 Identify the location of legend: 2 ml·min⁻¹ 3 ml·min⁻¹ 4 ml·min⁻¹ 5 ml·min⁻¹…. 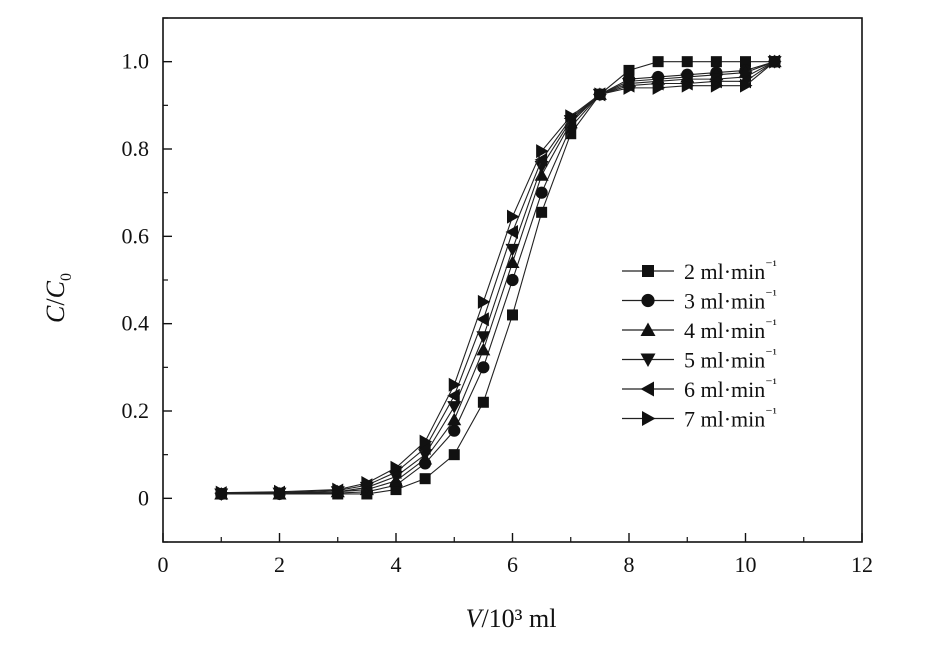
(699, 345).